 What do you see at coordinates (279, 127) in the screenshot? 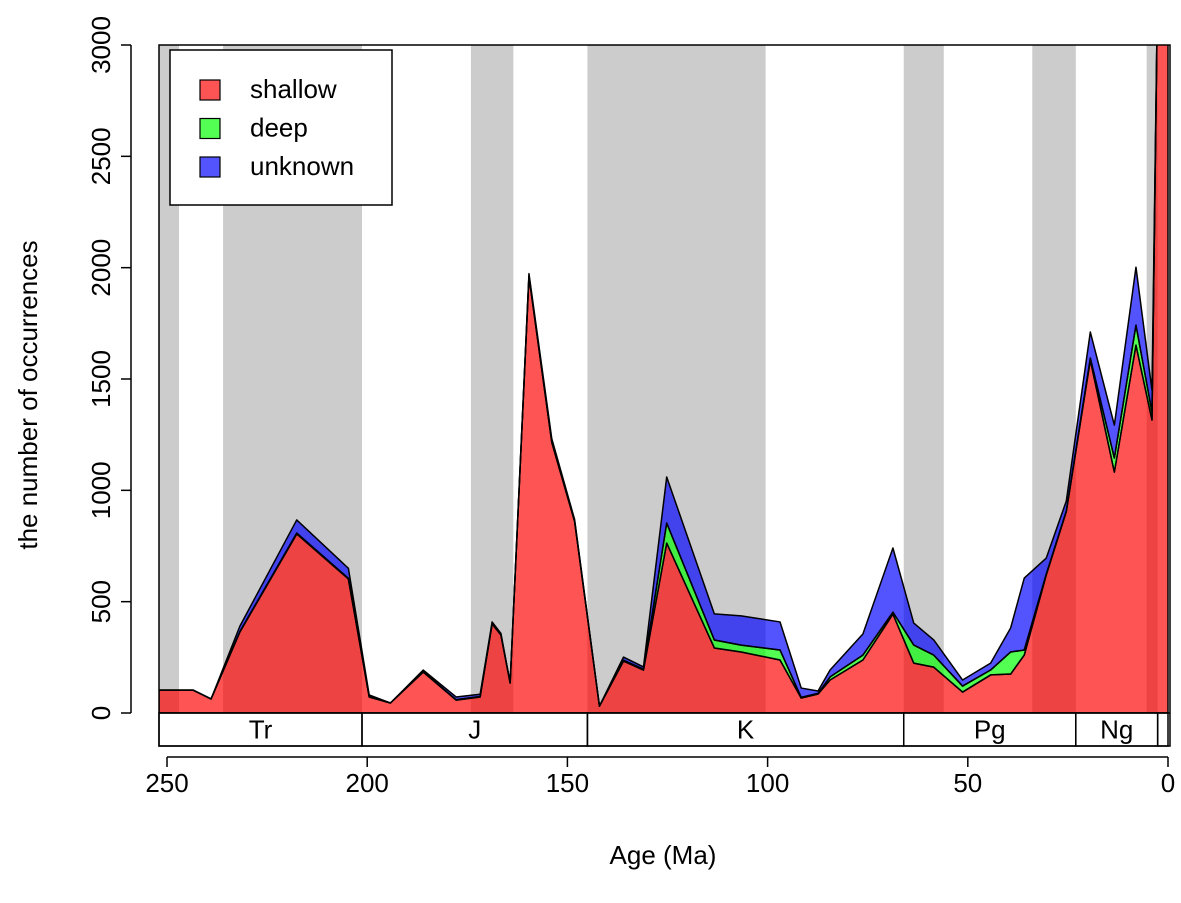
I see `legend-label: deep` at bounding box center [279, 127].